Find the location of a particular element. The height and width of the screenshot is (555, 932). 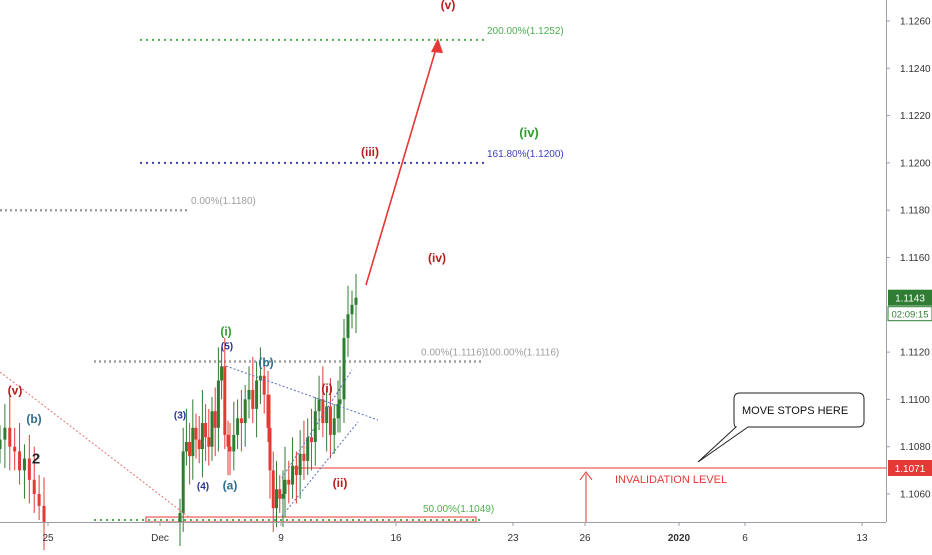

wave-label: (4) is located at coordinates (203, 486).